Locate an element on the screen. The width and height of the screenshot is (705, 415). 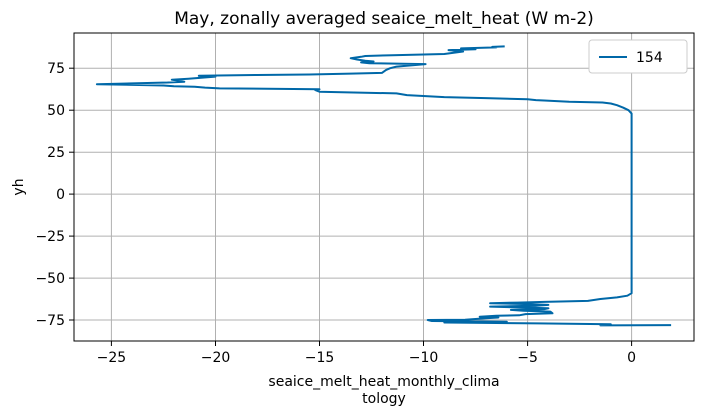
y-tick-label: 75 is located at coordinates (56, 69).